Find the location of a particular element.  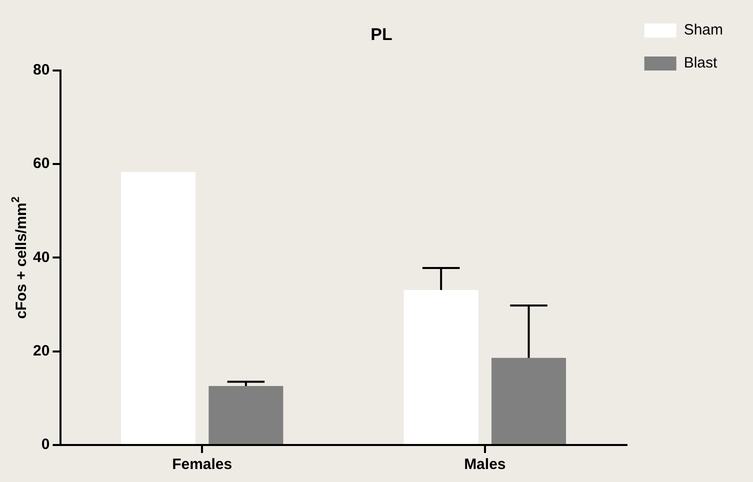

y-axis-title: cFos + cells/mm2 is located at coordinates (20, 257).